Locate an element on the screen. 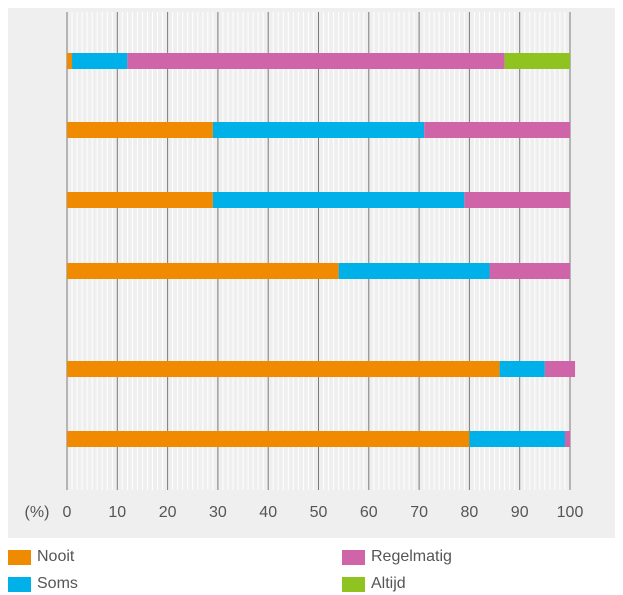  legend-swatch-nooit is located at coordinates (19, 557).